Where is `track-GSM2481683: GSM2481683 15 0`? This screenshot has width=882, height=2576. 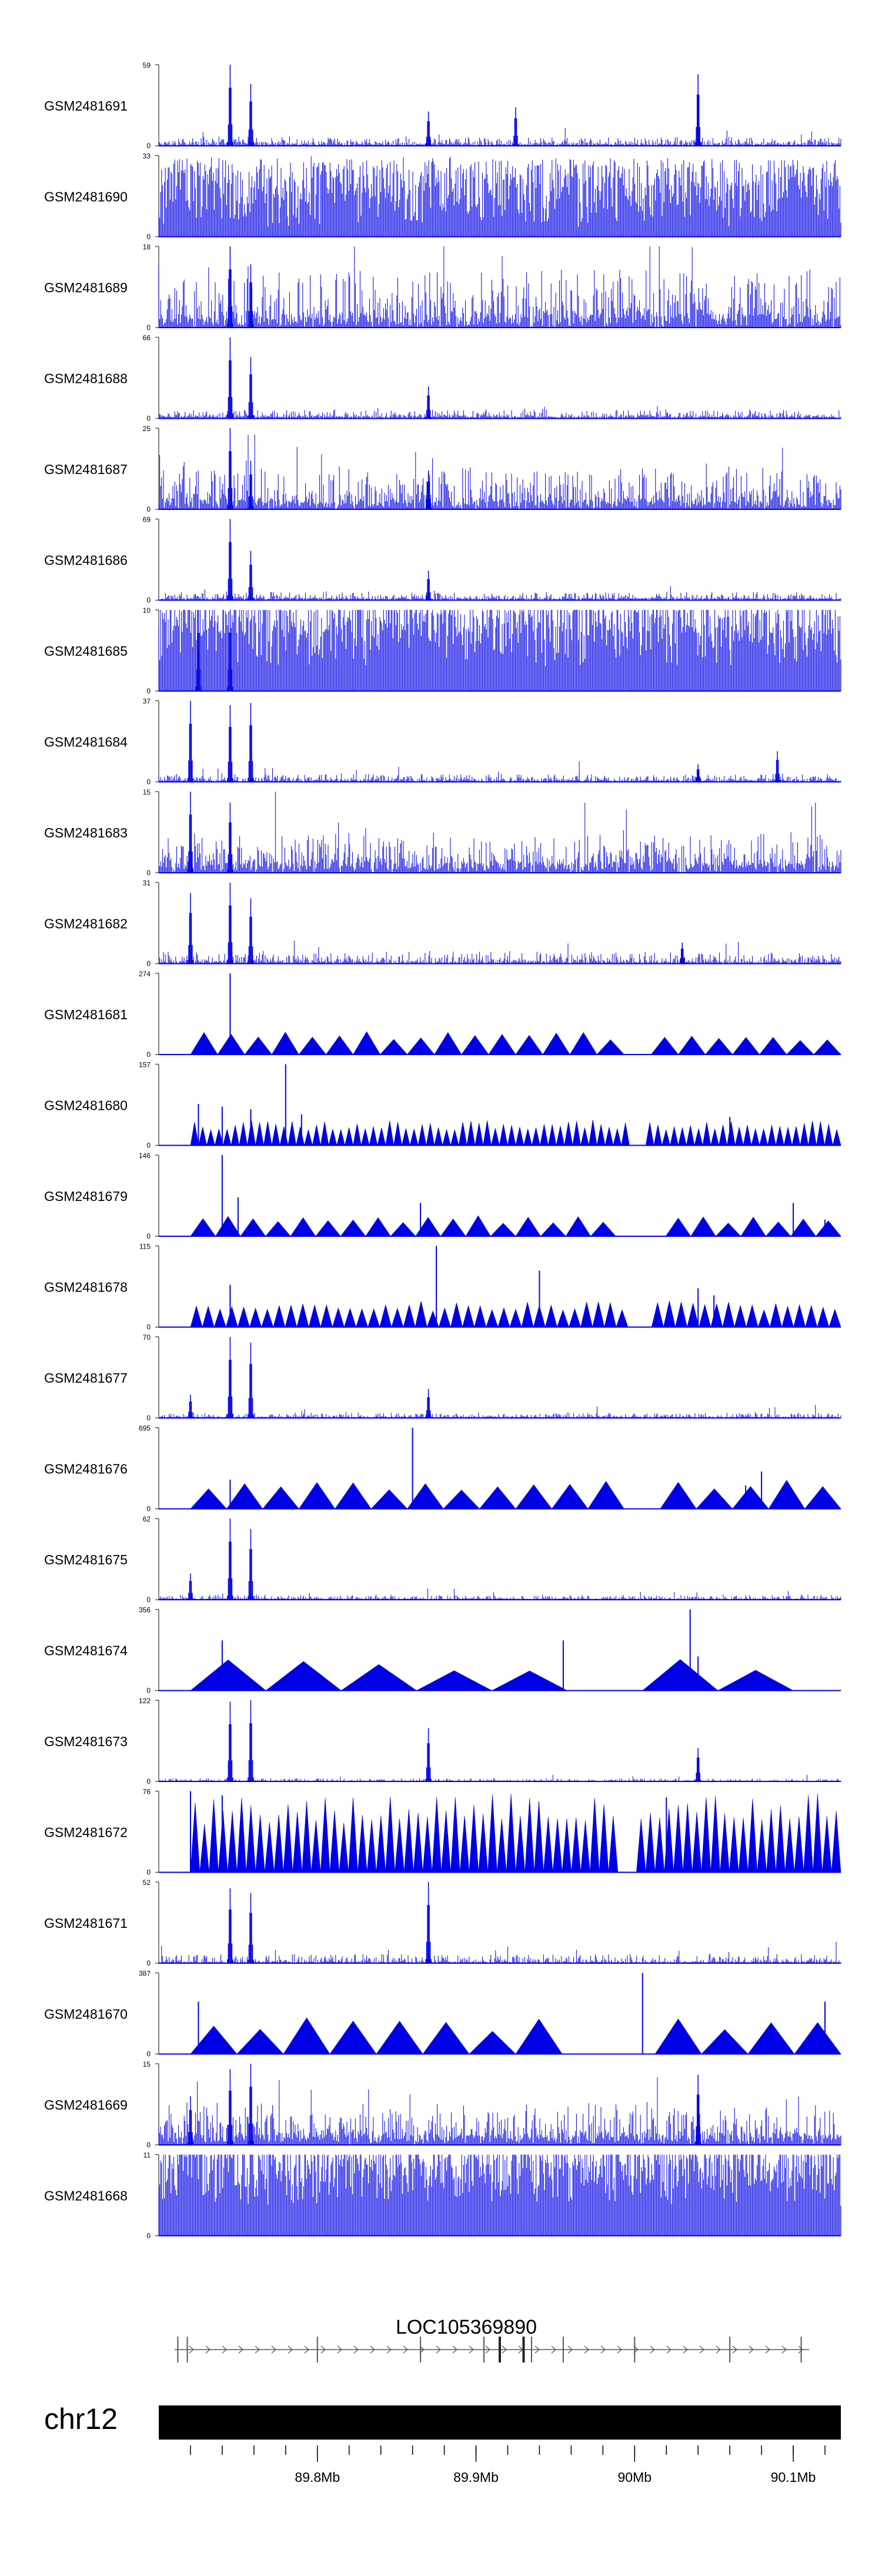 track-GSM2481683: GSM2481683 15 0 is located at coordinates (442, 832).